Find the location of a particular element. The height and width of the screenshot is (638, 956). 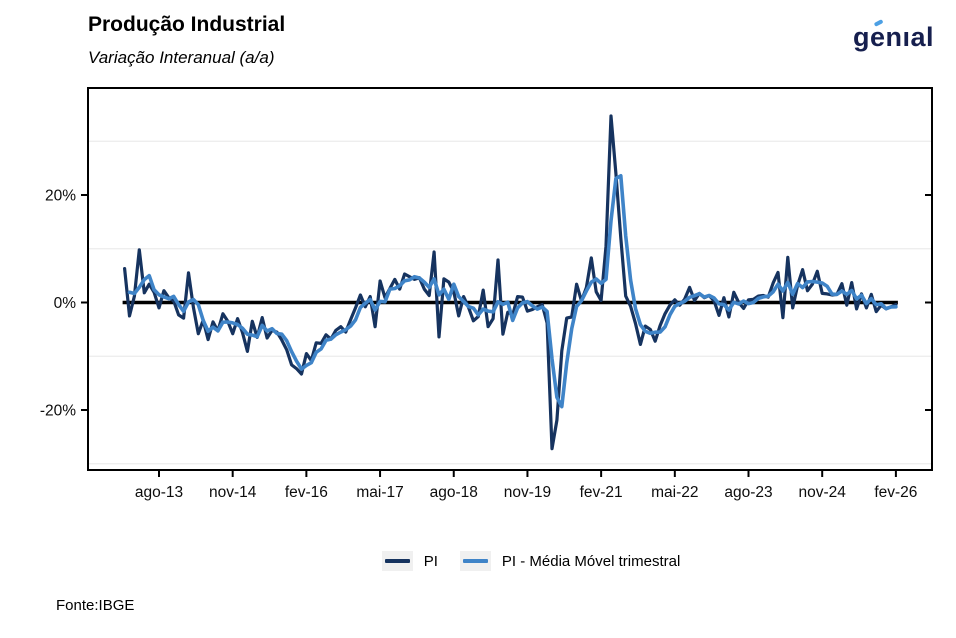

chart-subtitle: Variação Interanual (a/a) is located at coordinates (181, 57).